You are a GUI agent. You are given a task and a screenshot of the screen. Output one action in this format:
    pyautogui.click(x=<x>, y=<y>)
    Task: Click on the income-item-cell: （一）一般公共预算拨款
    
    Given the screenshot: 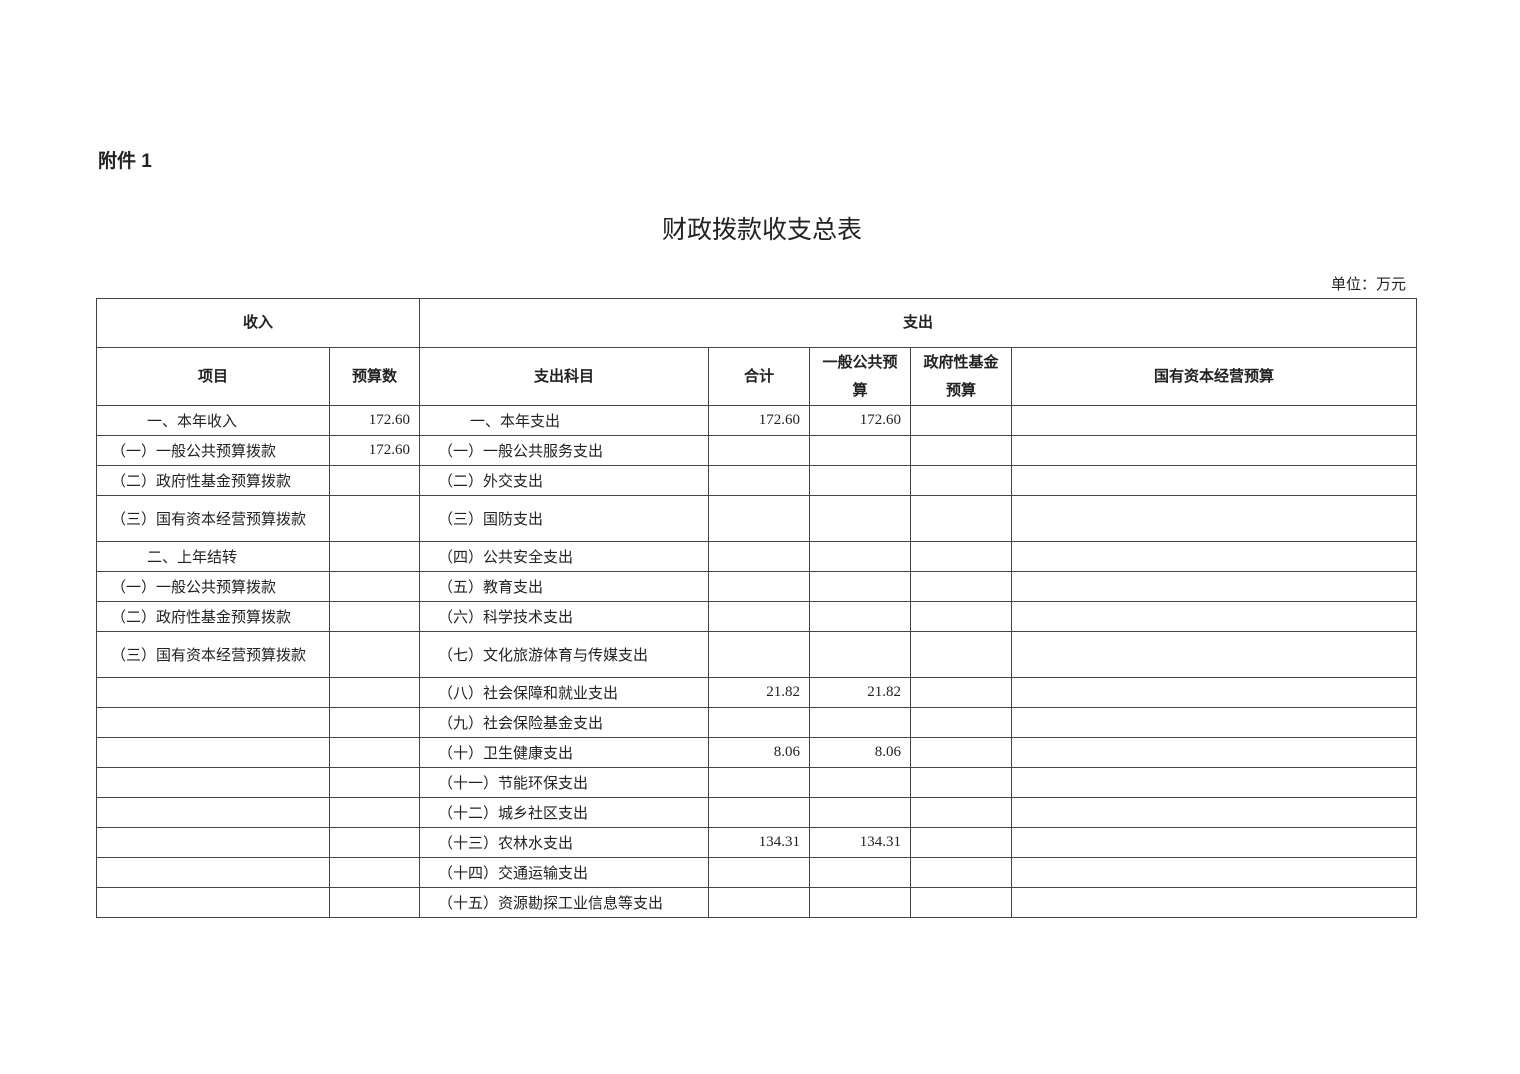 What is the action you would take?
    pyautogui.click(x=213, y=450)
    